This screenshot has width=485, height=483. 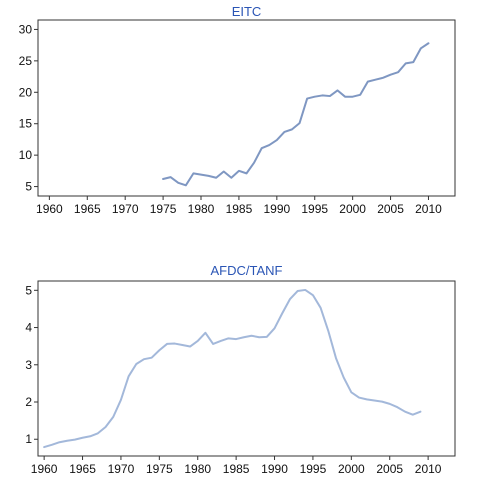 What do you see at coordinates (125, 209) in the screenshot?
I see `eitc-x-tick-label: 1970` at bounding box center [125, 209].